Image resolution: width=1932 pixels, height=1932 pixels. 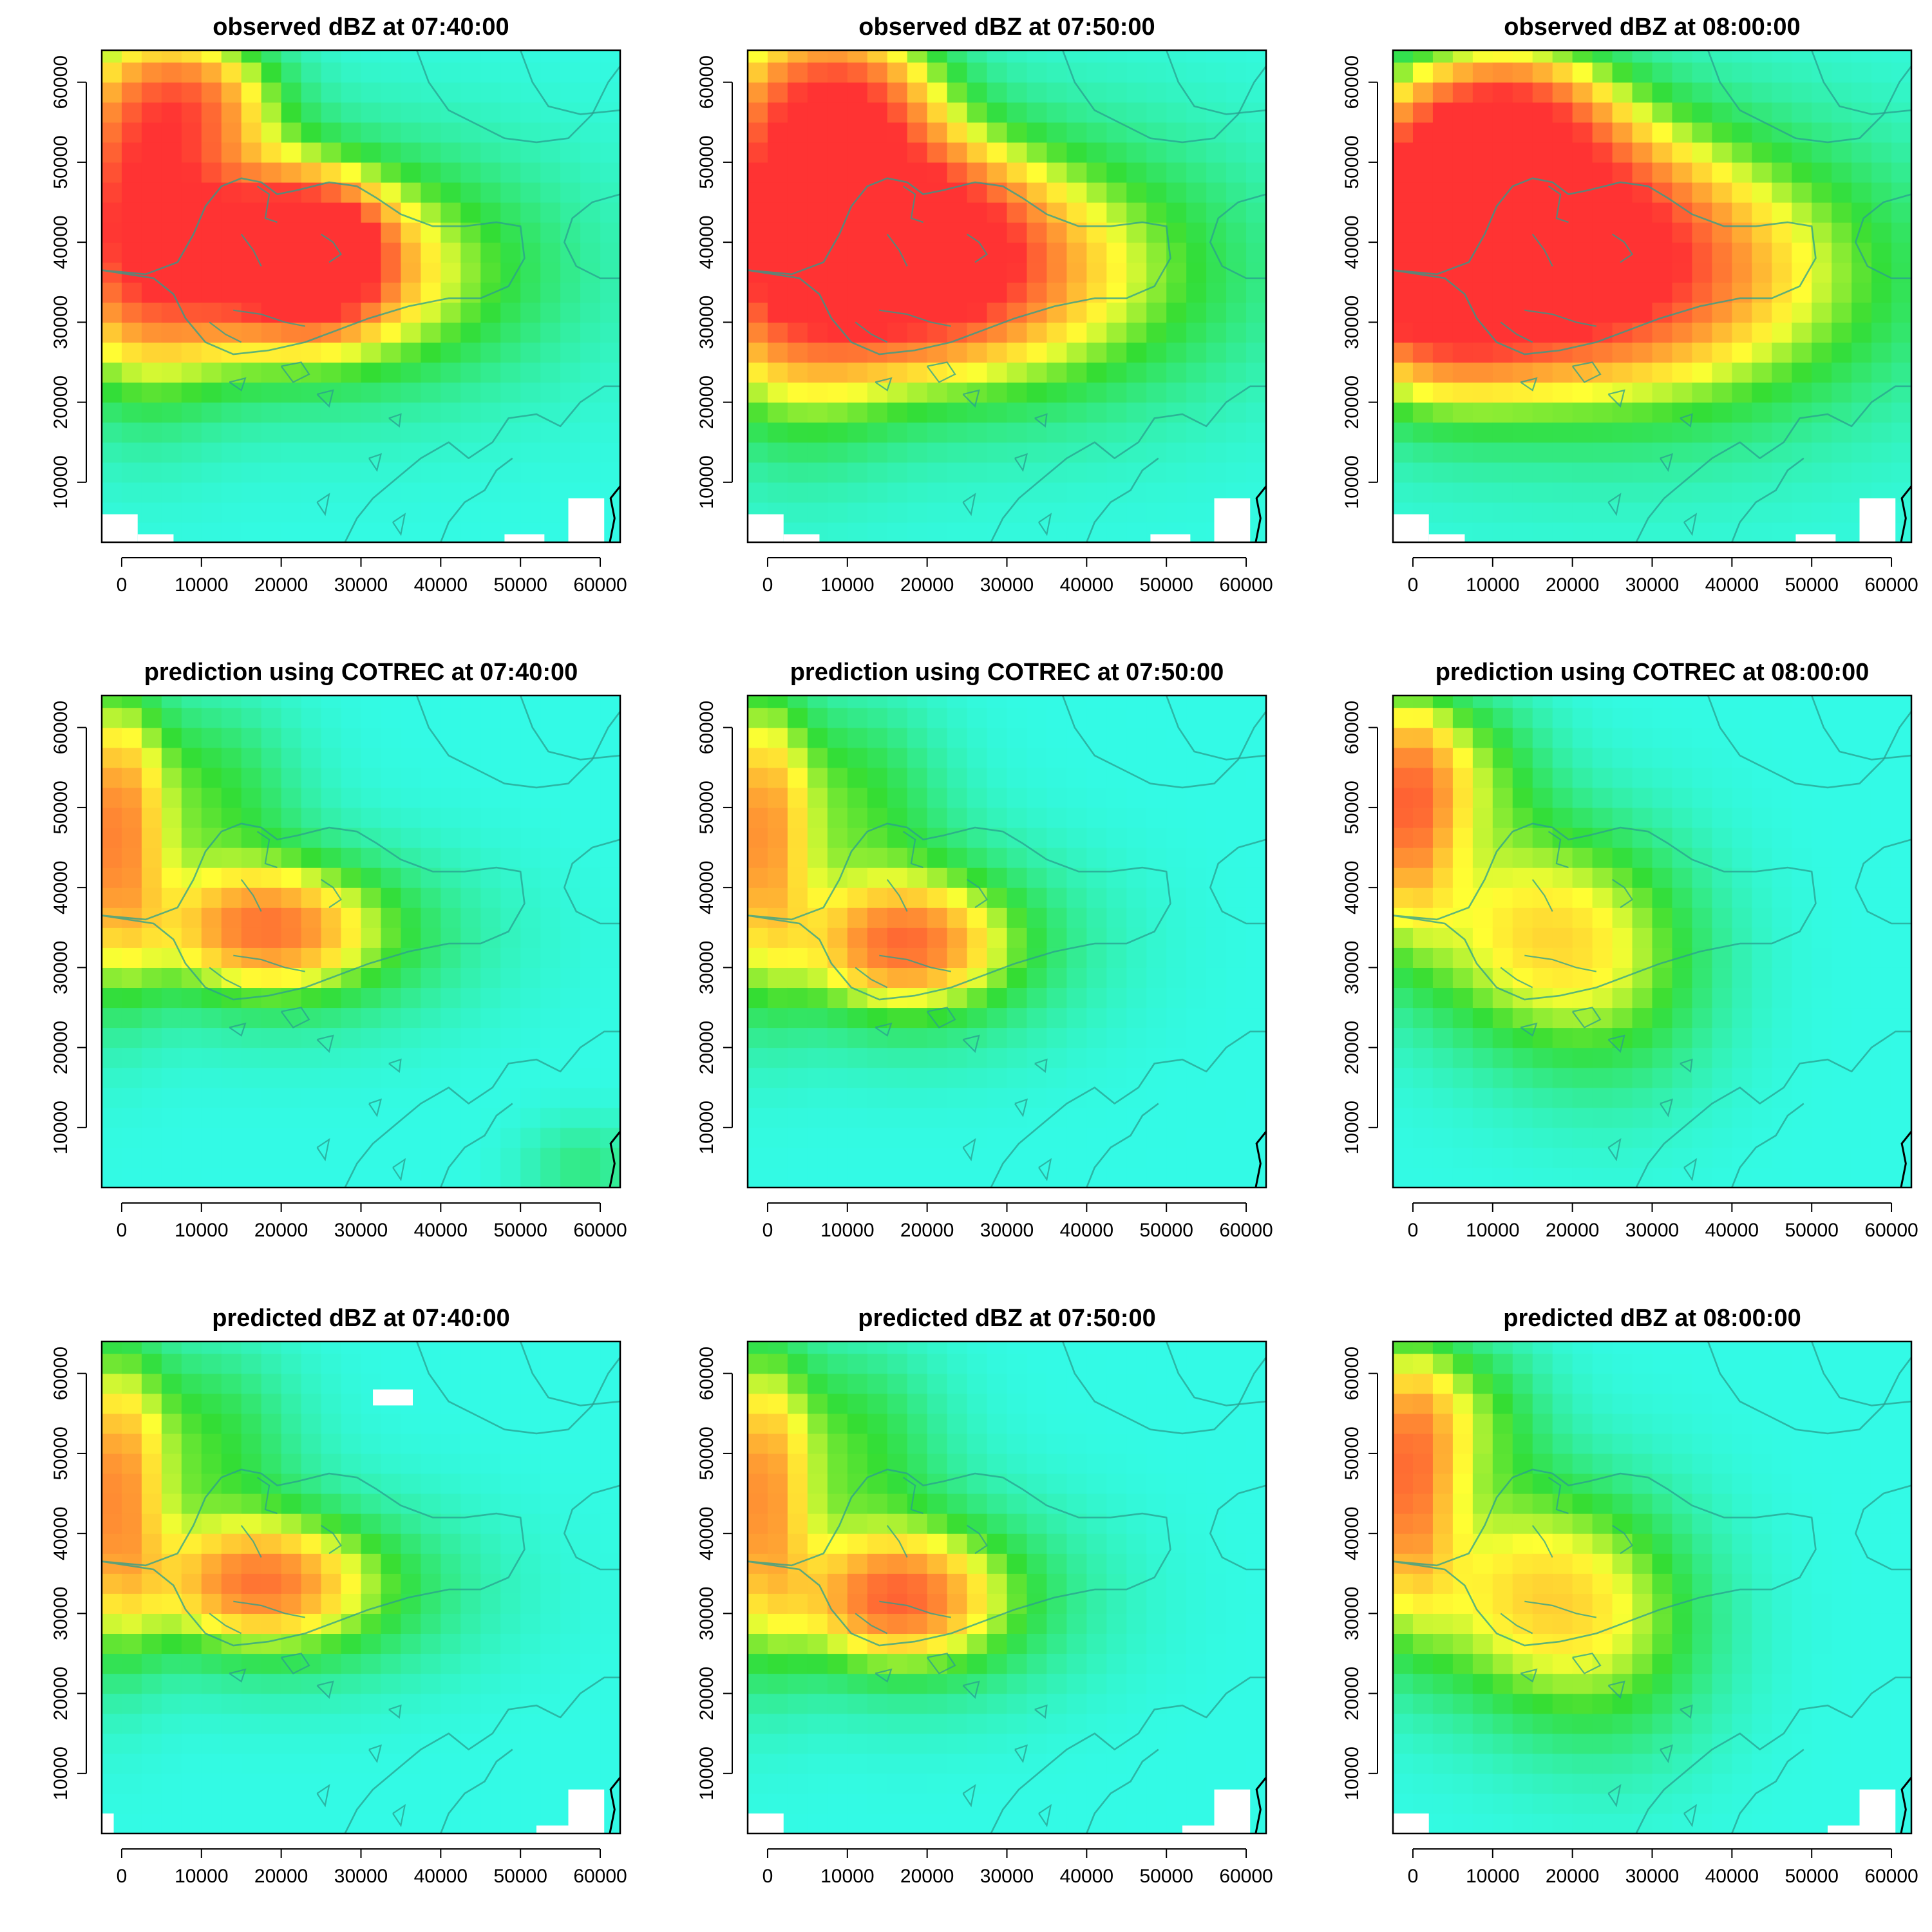 What do you see at coordinates (707, 887) in the screenshot?
I see `y-tick-label: 40000` at bounding box center [707, 887].